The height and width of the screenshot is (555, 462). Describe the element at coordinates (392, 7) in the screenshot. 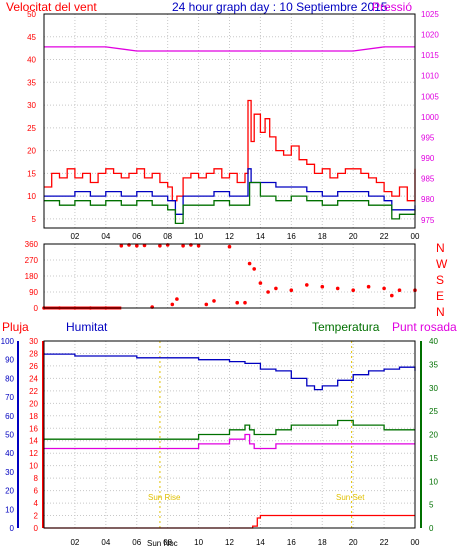

I see `pressure-label: Pressió` at that location.